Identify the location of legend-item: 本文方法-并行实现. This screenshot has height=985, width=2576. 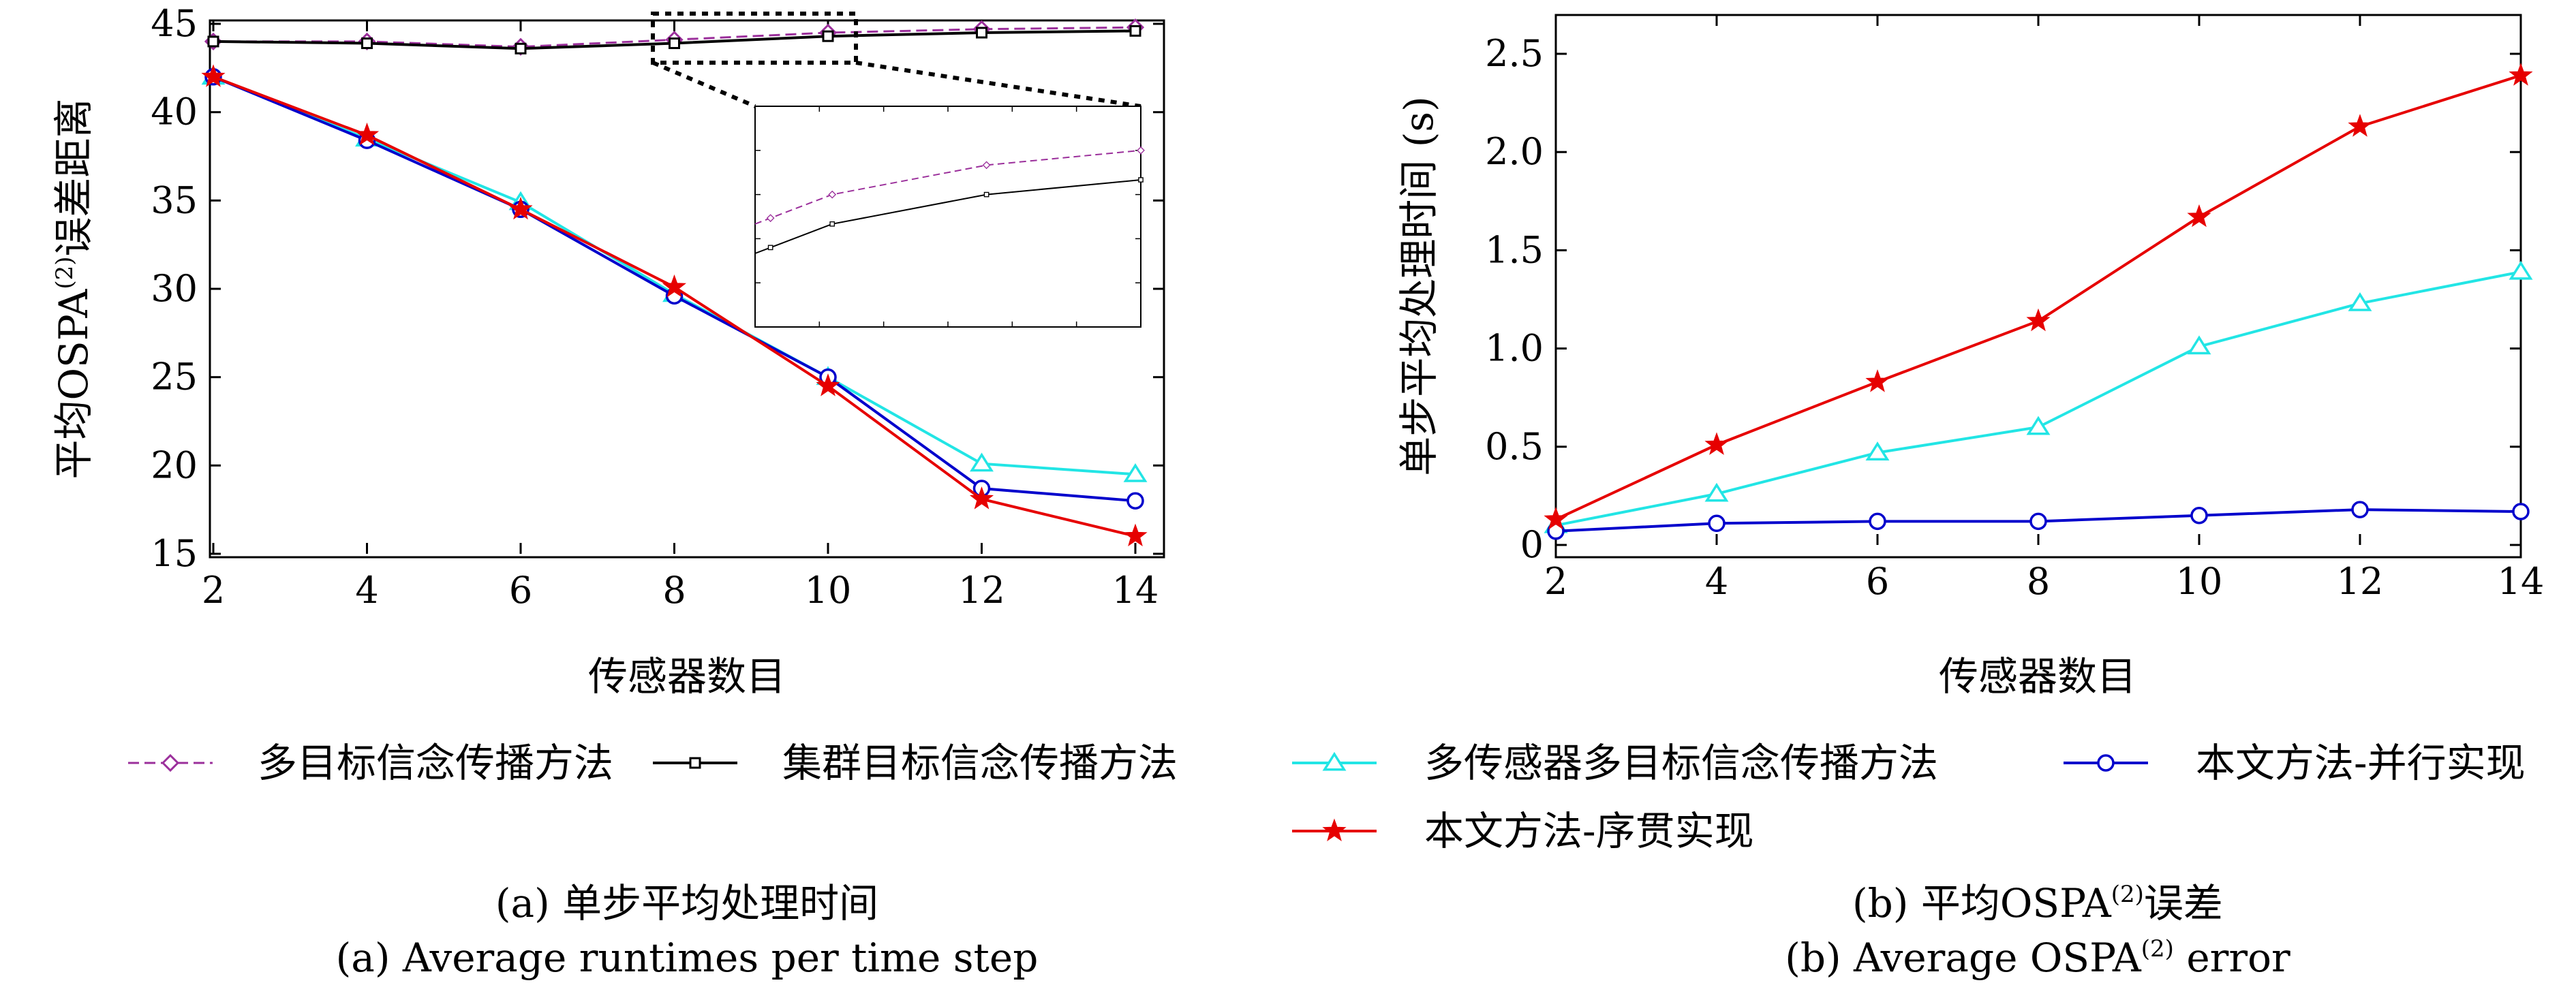
(2295, 763).